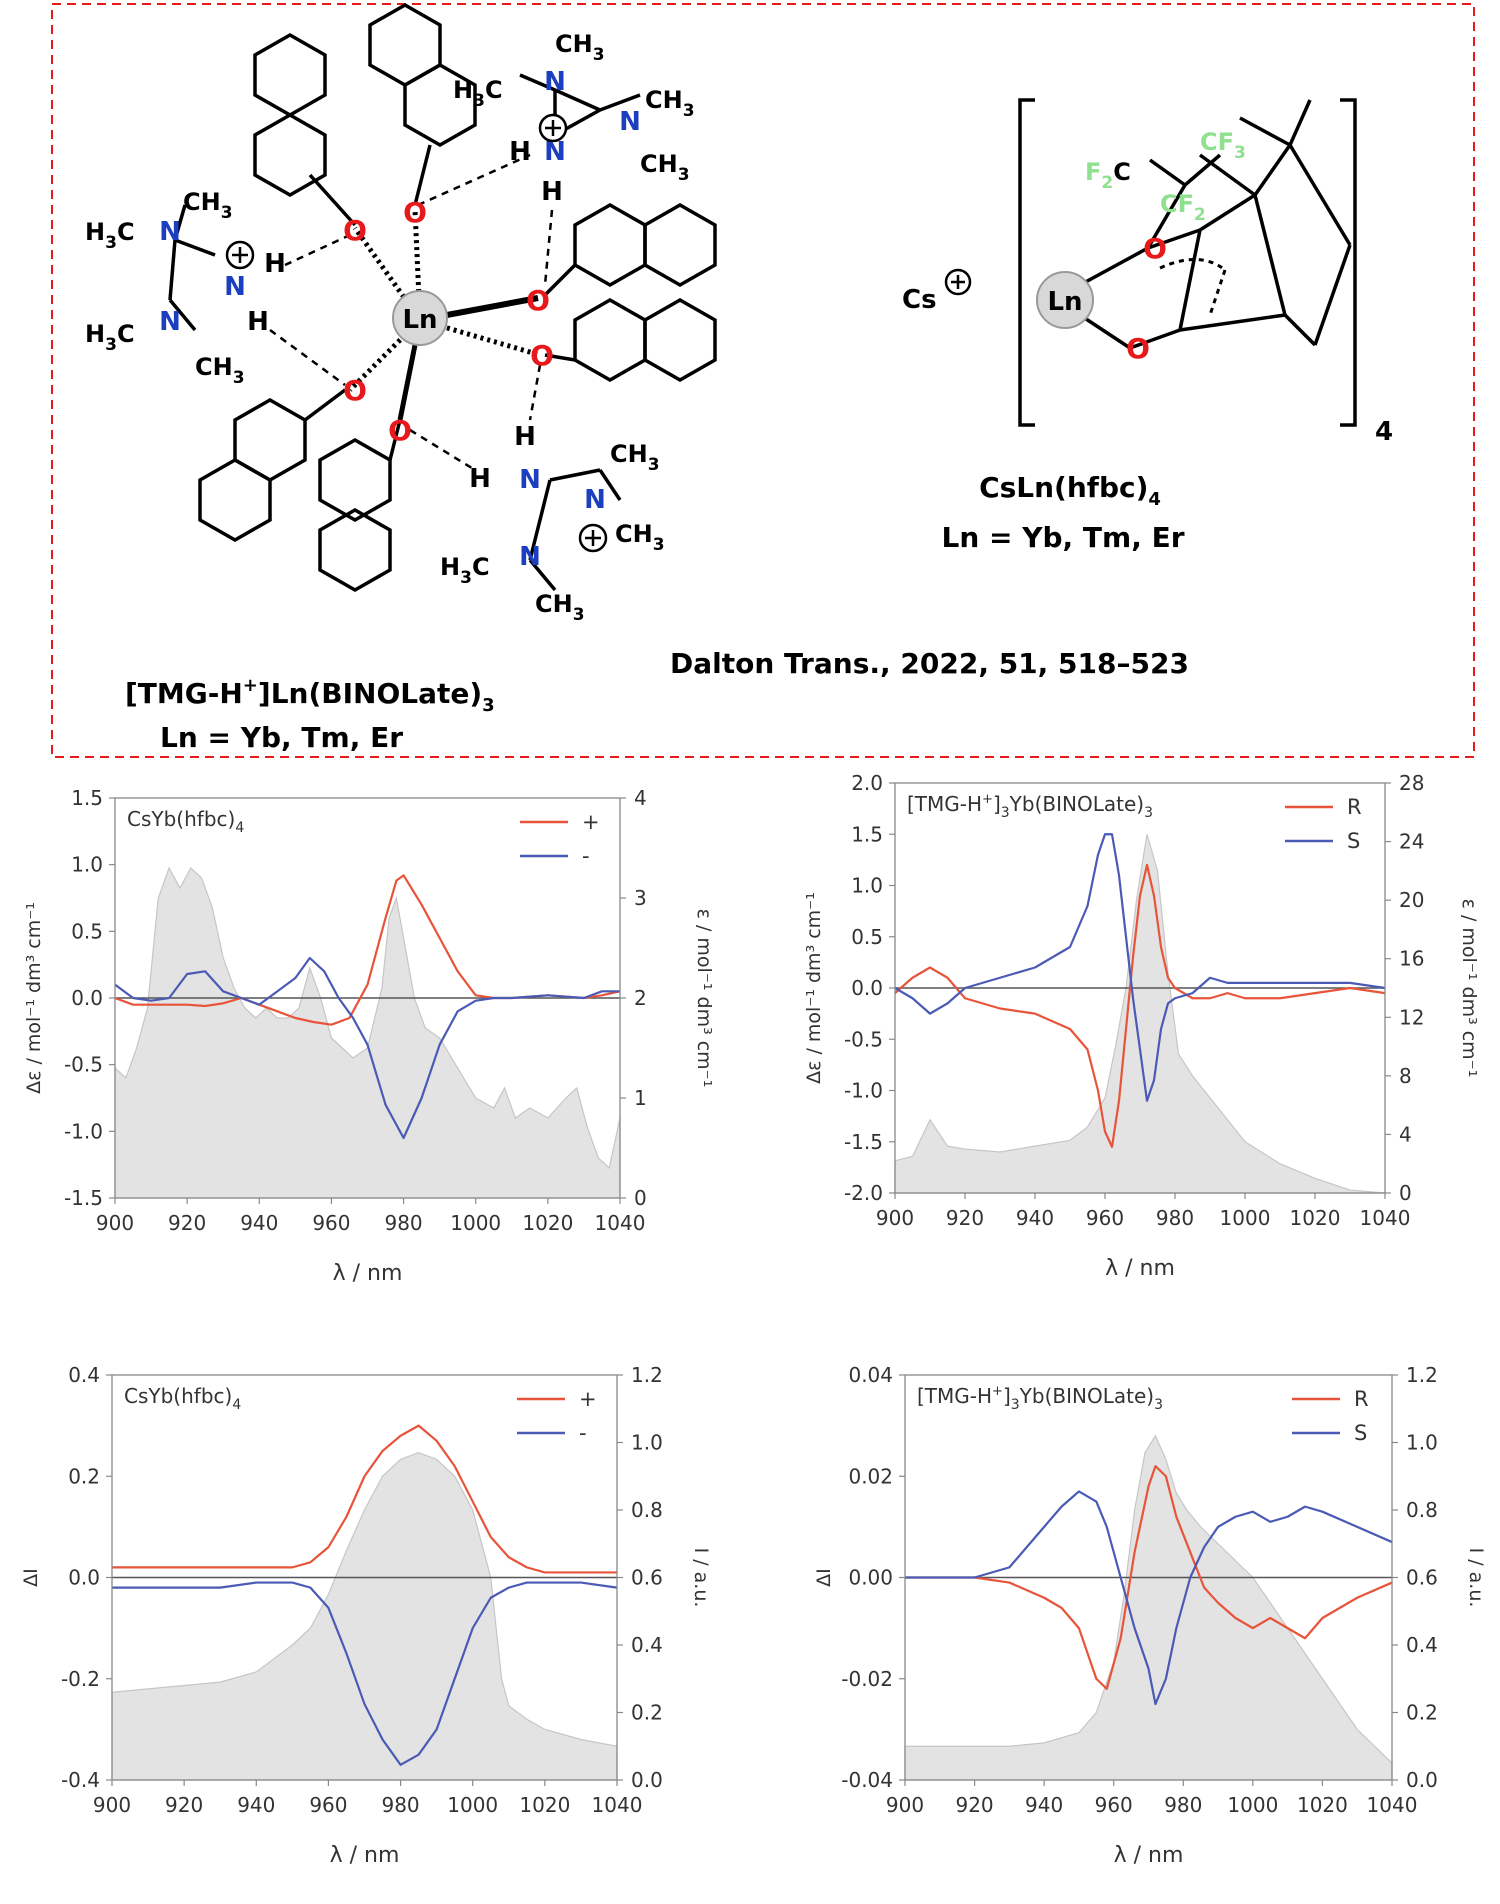 The height and width of the screenshot is (1904, 1500). What do you see at coordinates (1076, 804) in the screenshot?
I see `title-tail: Yb(BINOLate)` at bounding box center [1076, 804].